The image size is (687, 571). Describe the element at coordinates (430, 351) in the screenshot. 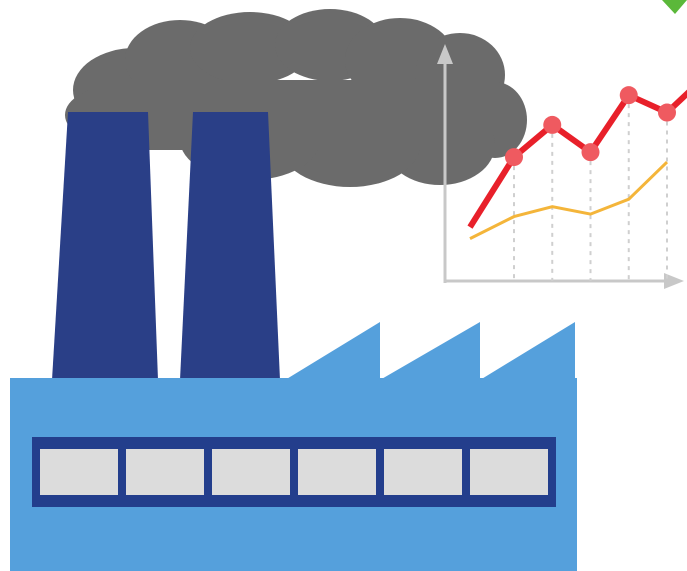

I see `sawtooth-roof` at that location.